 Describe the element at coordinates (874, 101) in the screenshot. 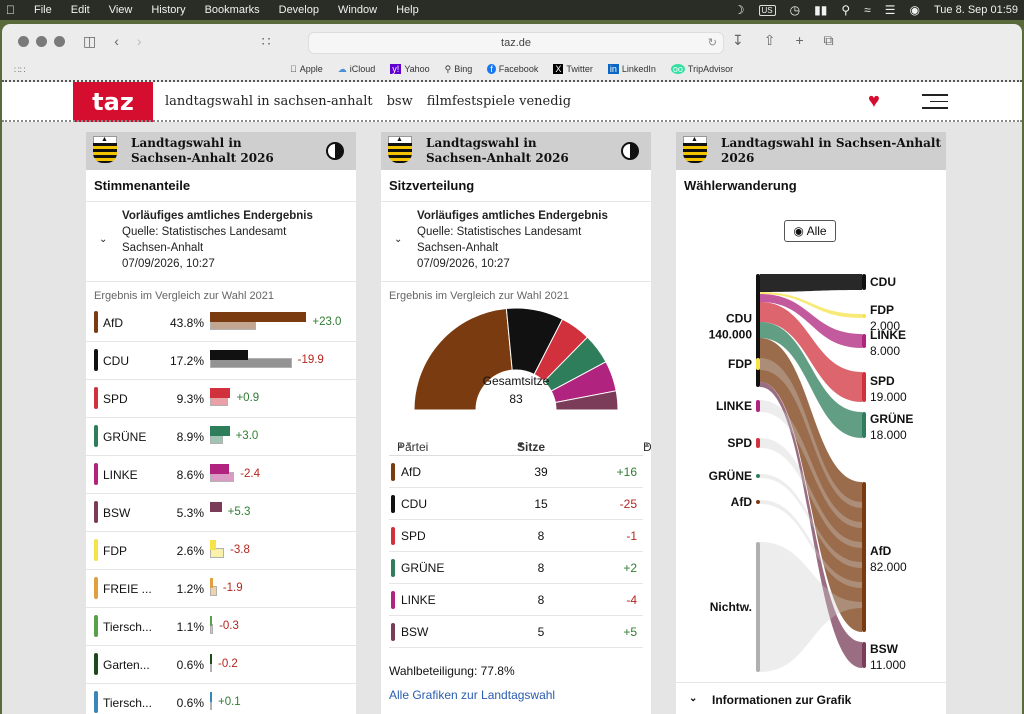

I see `heart-icon: ♥` at that location.